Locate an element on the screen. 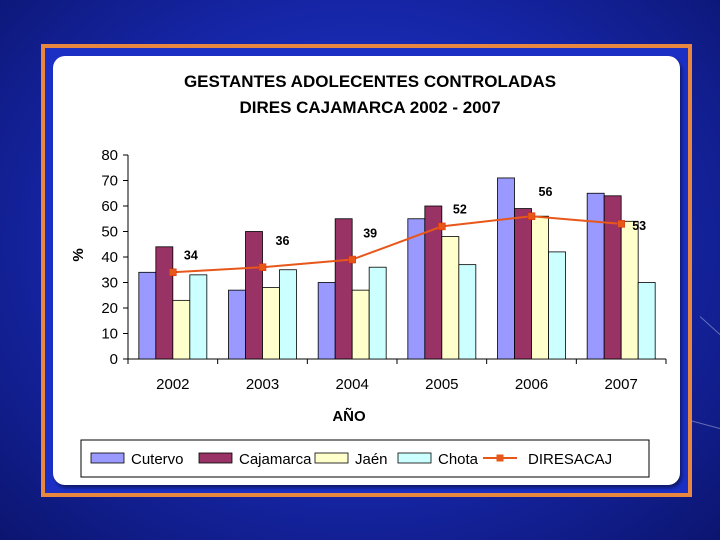 The width and height of the screenshot is (720, 540). y-tick-label: 50 is located at coordinates (109, 232).